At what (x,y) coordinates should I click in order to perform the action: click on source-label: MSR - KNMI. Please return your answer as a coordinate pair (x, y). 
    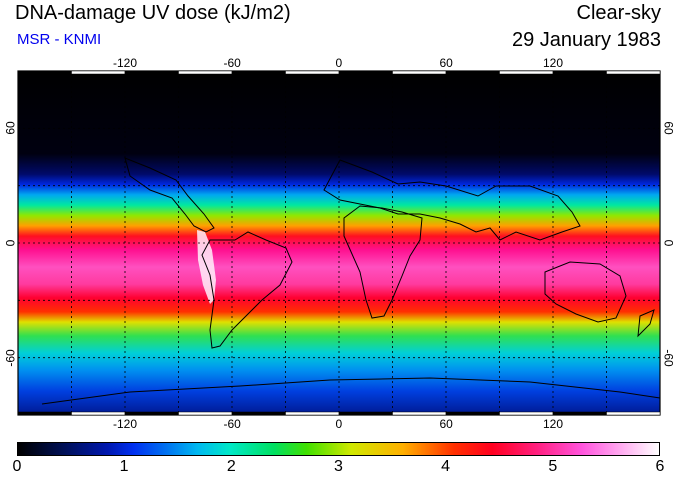
    Looking at the image, I should click on (59, 39).